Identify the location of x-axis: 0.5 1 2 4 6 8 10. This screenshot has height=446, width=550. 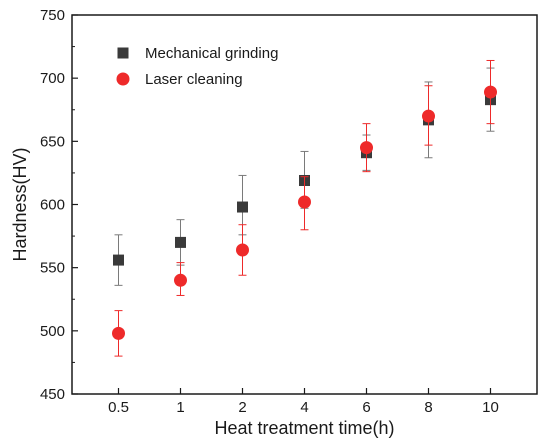
(303, 402).